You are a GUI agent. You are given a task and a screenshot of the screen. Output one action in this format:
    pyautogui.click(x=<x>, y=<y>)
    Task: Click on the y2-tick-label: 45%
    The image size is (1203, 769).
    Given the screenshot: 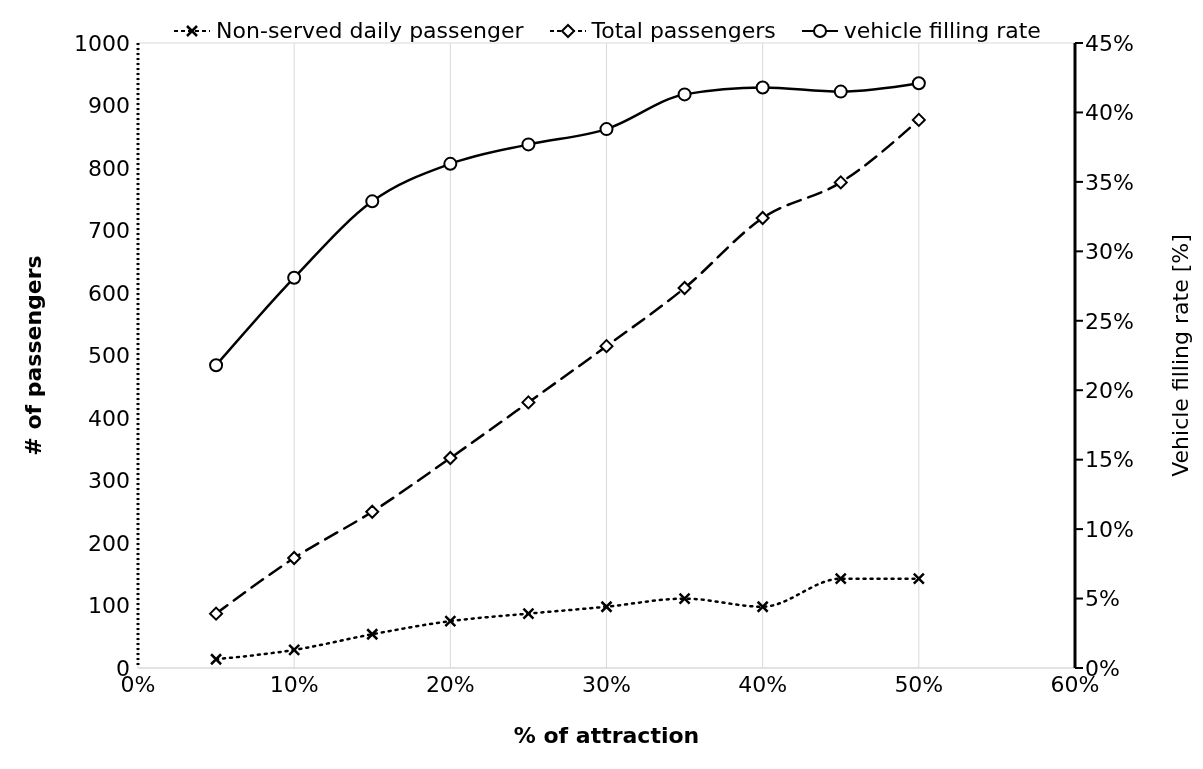 What is the action you would take?
    pyautogui.click(x=1109, y=43)
    